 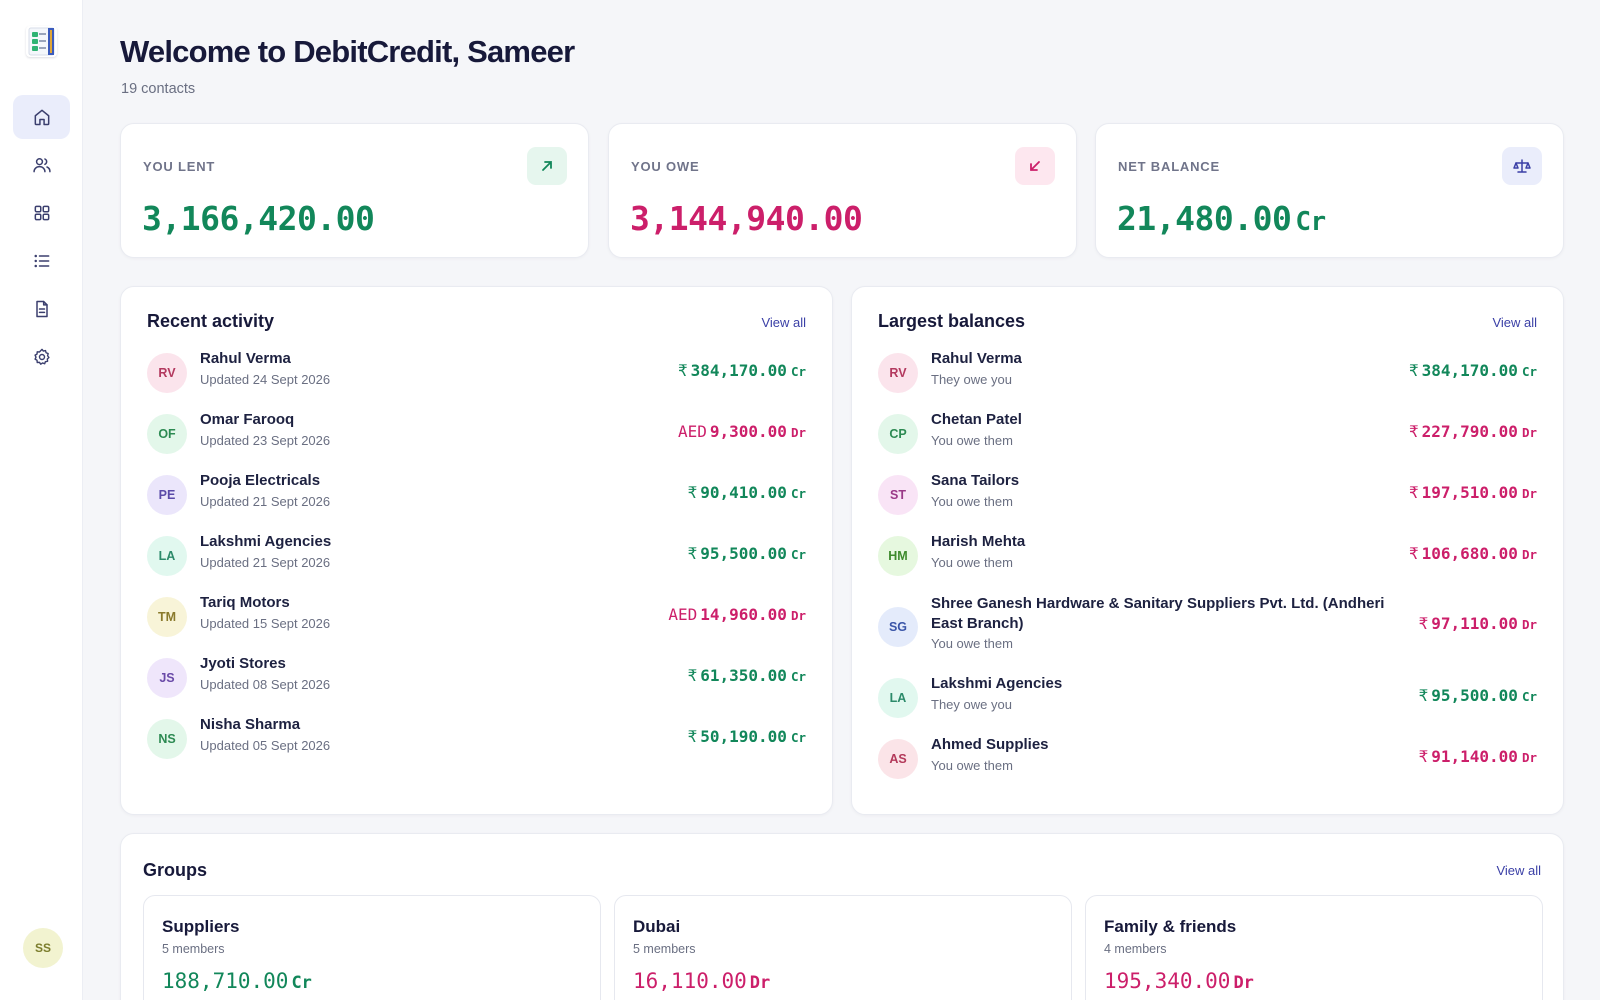 I want to click on nav-contacts, so click(x=41, y=165).